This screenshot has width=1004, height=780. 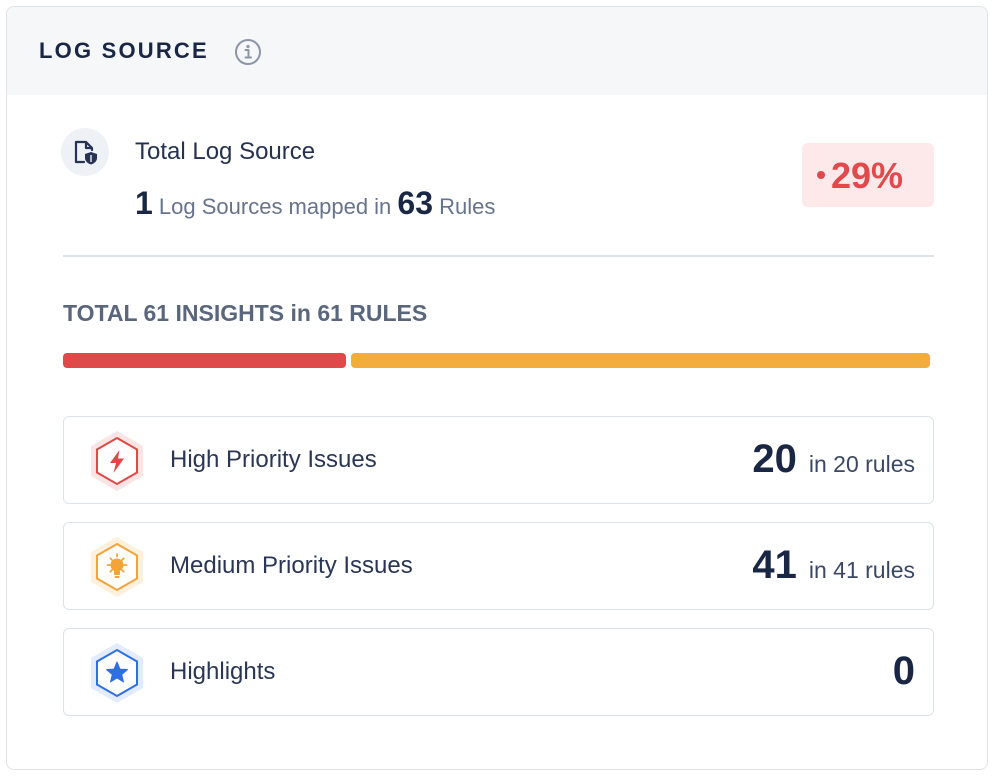 What do you see at coordinates (124, 50) in the screenshot?
I see `card-title: LOG SOURCE` at bounding box center [124, 50].